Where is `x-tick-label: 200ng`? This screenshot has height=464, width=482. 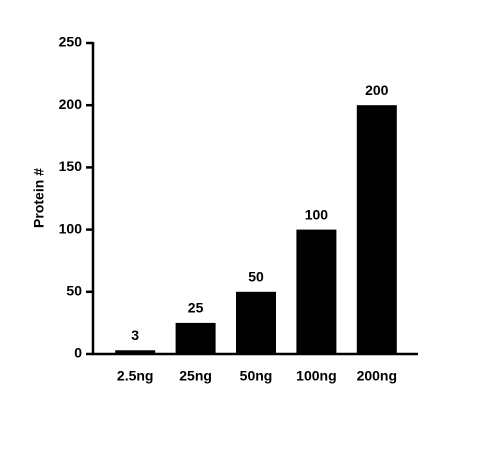 x-tick-label: 200ng is located at coordinates (377, 376).